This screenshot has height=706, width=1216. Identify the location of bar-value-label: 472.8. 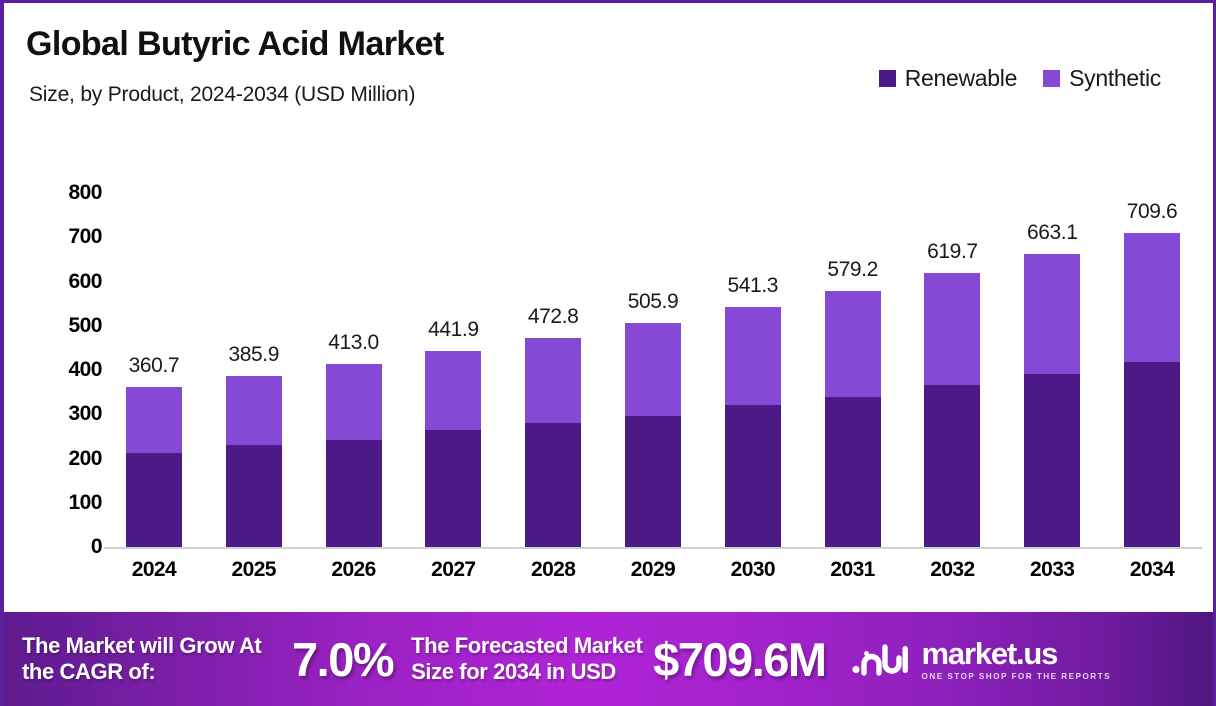
(553, 316).